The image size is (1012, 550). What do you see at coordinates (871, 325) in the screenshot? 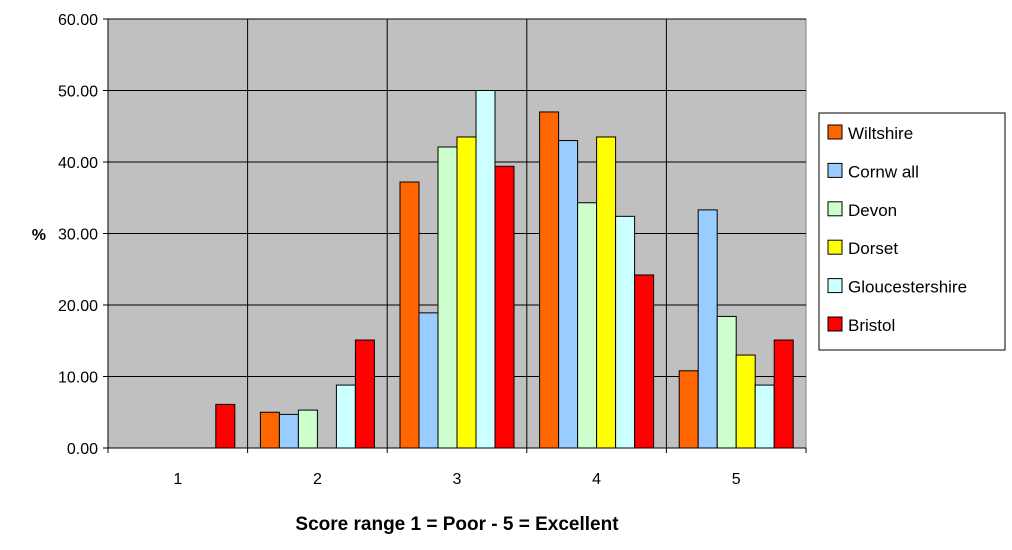
I see `legend-label: Bristol` at bounding box center [871, 325].